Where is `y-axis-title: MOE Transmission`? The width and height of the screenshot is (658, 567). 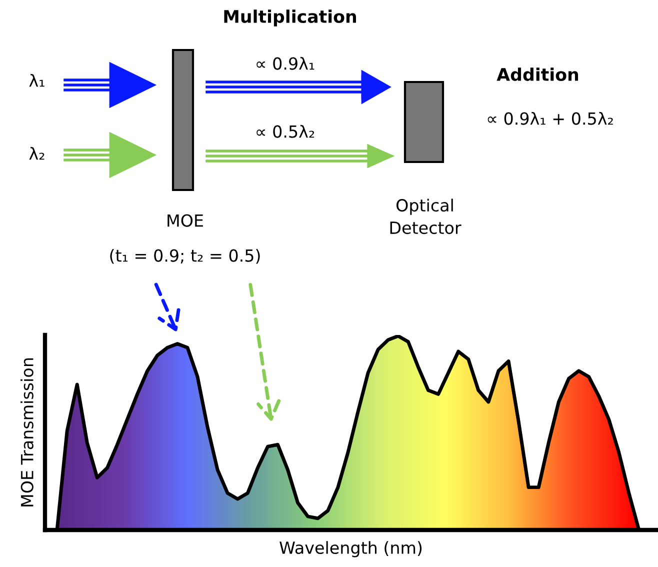
y-axis-title: MOE Transmission is located at coordinates (27, 432).